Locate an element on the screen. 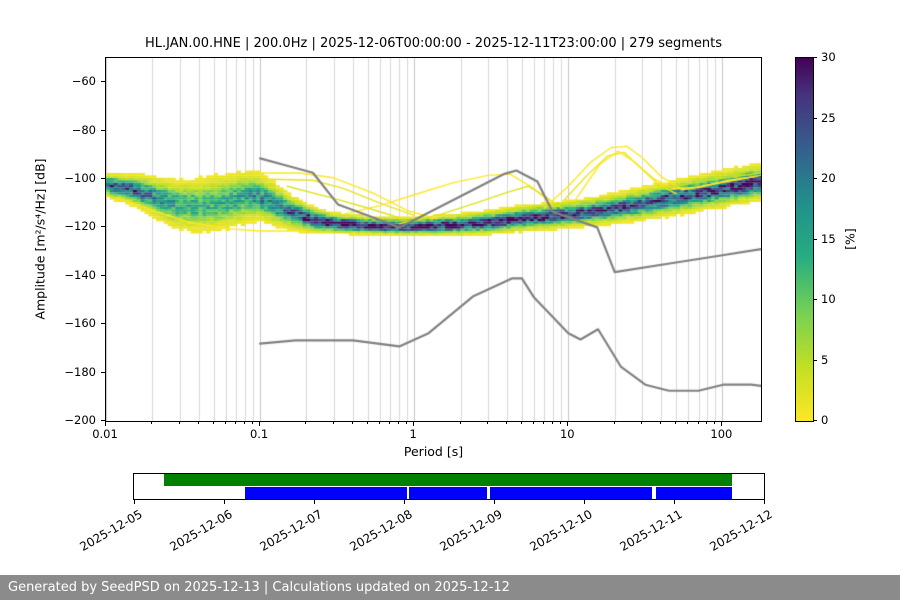  y-tick-label: −160 is located at coordinates (80, 323).